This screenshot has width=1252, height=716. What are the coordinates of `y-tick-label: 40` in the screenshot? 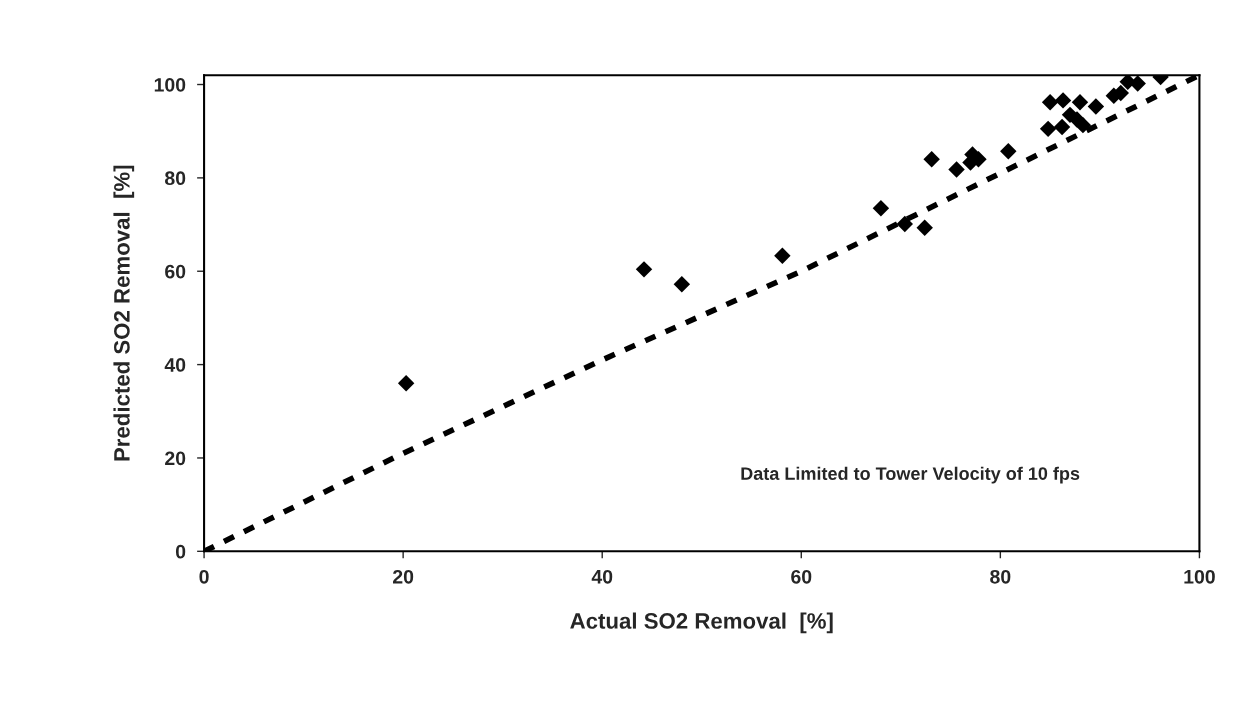 It's located at (175, 365).